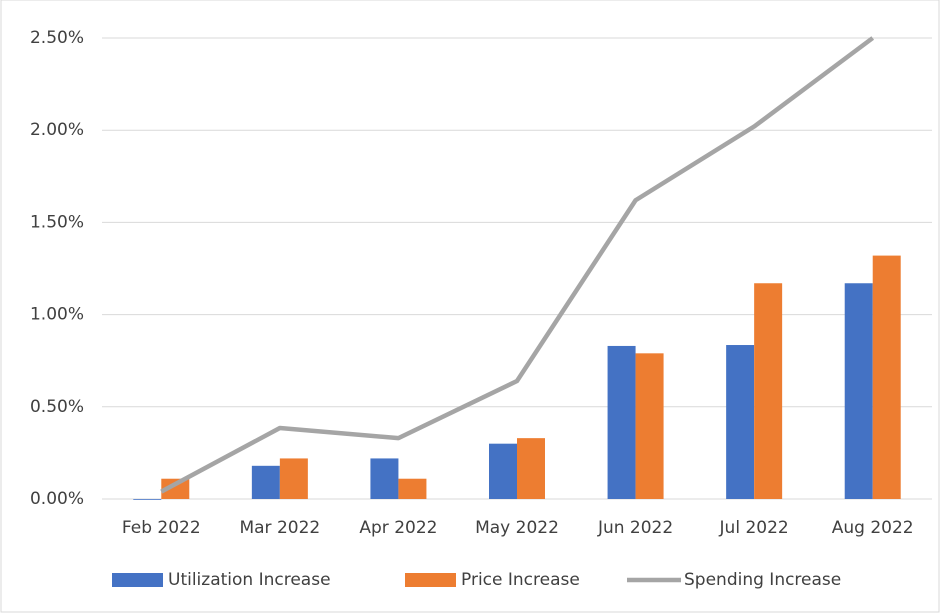 The image size is (949, 614). Describe the element at coordinates (635, 528) in the screenshot. I see `x-tick-label: Jun 2022` at that location.